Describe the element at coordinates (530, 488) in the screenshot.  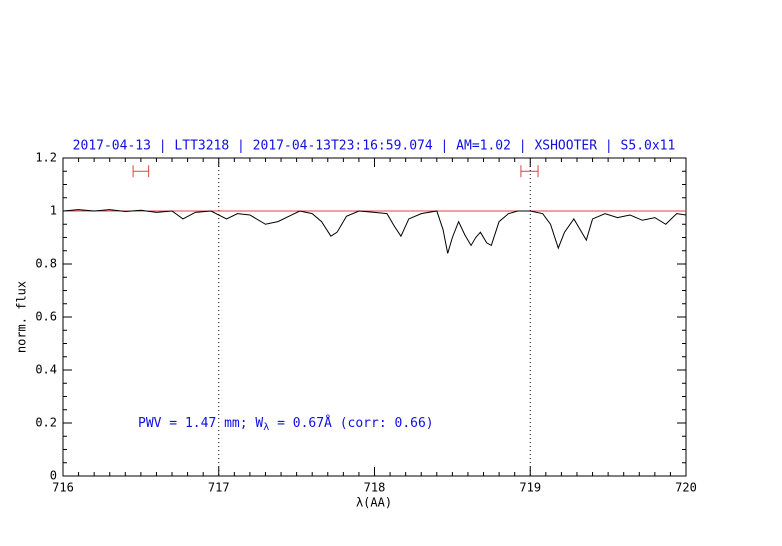
I see `x-tick-label: 719` at that location.